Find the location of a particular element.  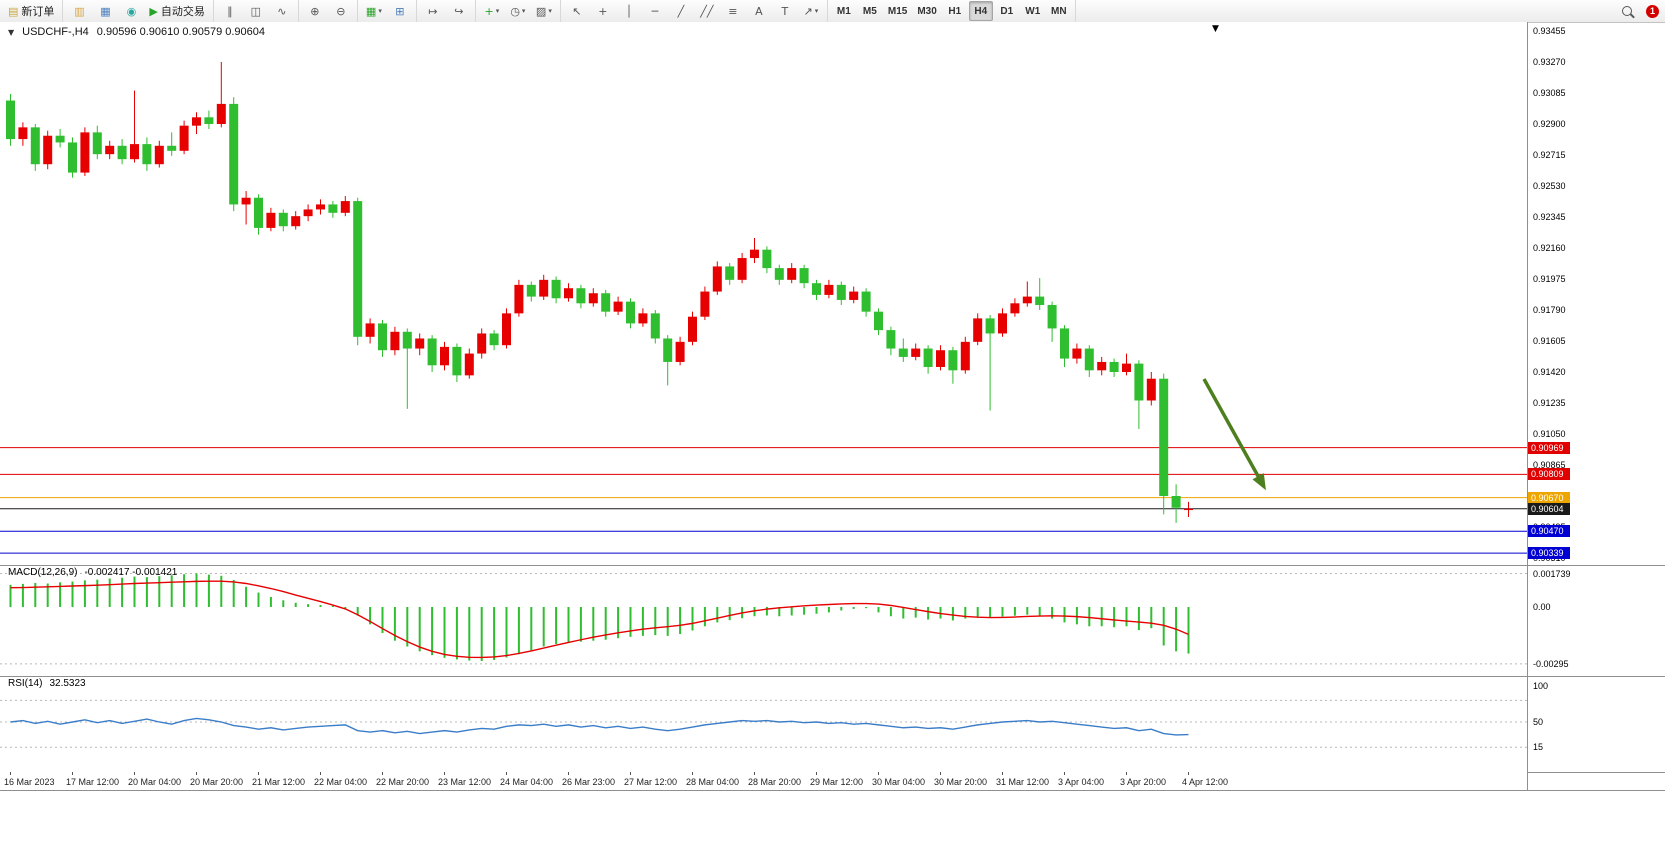

crosshair-button: + is located at coordinates (603, 11).